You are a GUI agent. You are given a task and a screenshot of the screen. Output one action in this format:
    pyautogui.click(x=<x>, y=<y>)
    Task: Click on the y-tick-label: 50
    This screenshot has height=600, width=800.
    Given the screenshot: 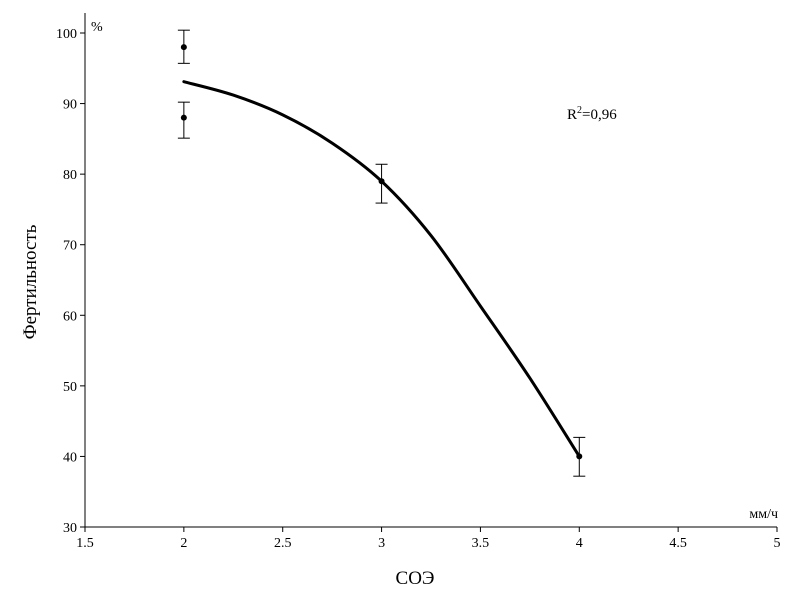 What is the action you would take?
    pyautogui.click(x=70, y=387)
    